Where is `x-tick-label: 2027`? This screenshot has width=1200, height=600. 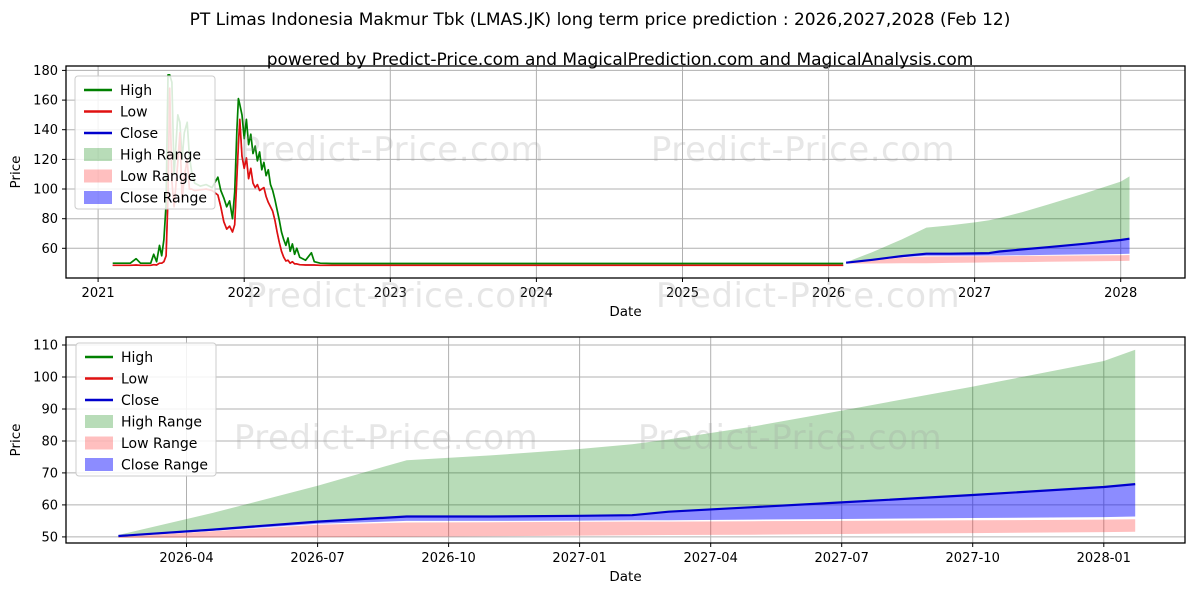 x-tick-label: 2027 is located at coordinates (974, 293).